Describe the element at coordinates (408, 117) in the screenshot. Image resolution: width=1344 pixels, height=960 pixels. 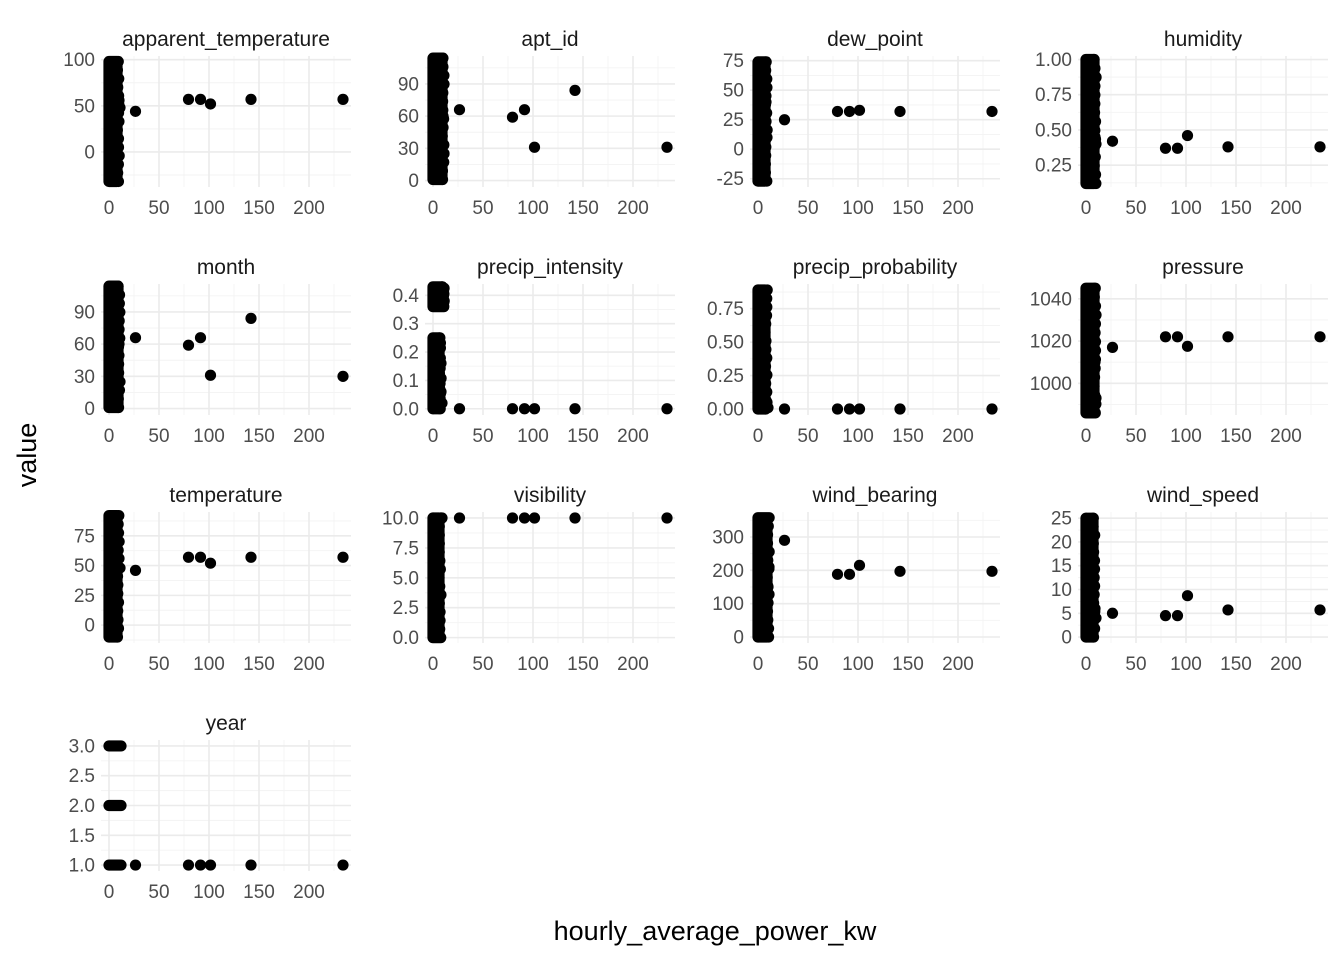
I see `y-tick-label: 60` at that location.